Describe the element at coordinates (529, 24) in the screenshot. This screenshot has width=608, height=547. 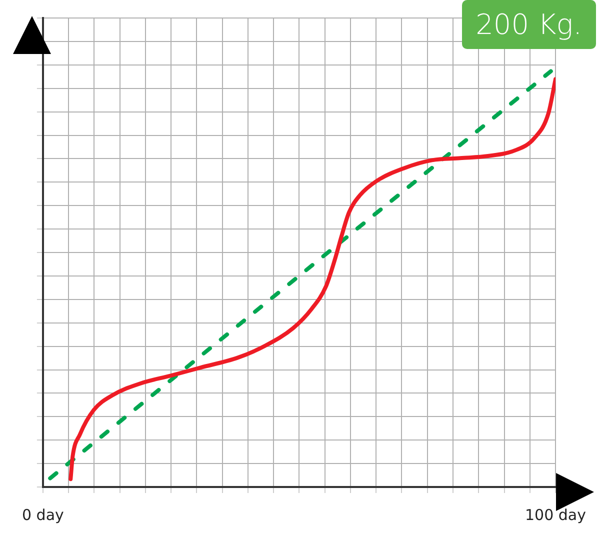
I see `text: 200 Kg.` at that location.